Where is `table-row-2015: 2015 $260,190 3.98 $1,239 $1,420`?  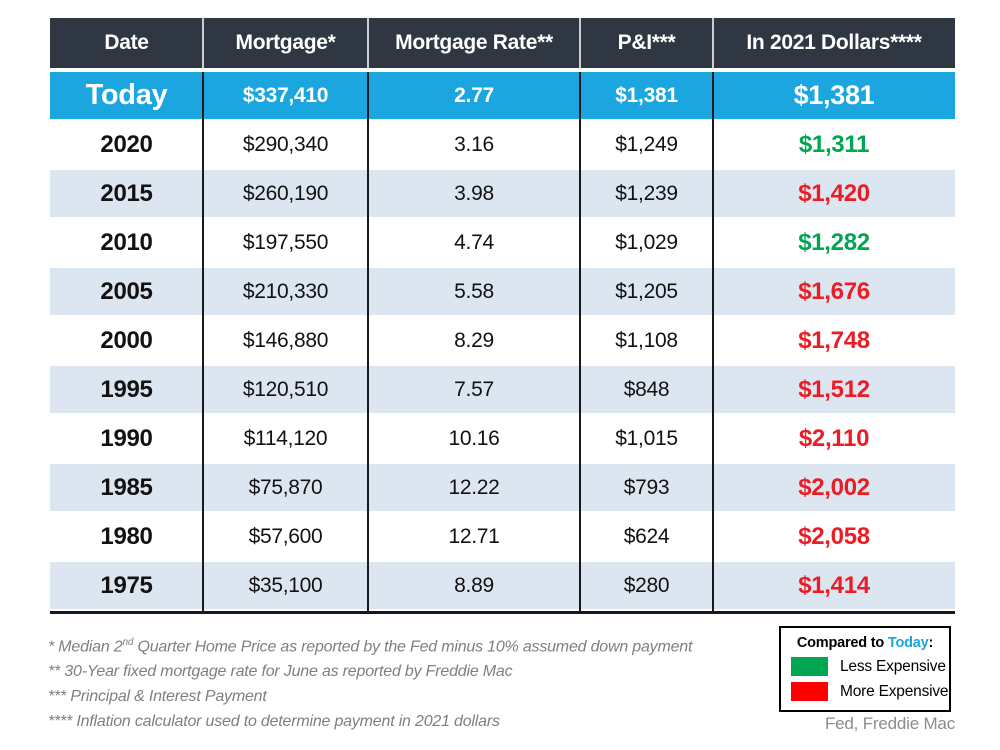
table-row-2015: 2015 $260,190 3.98 $1,239 $1,420 is located at coordinates (502, 193).